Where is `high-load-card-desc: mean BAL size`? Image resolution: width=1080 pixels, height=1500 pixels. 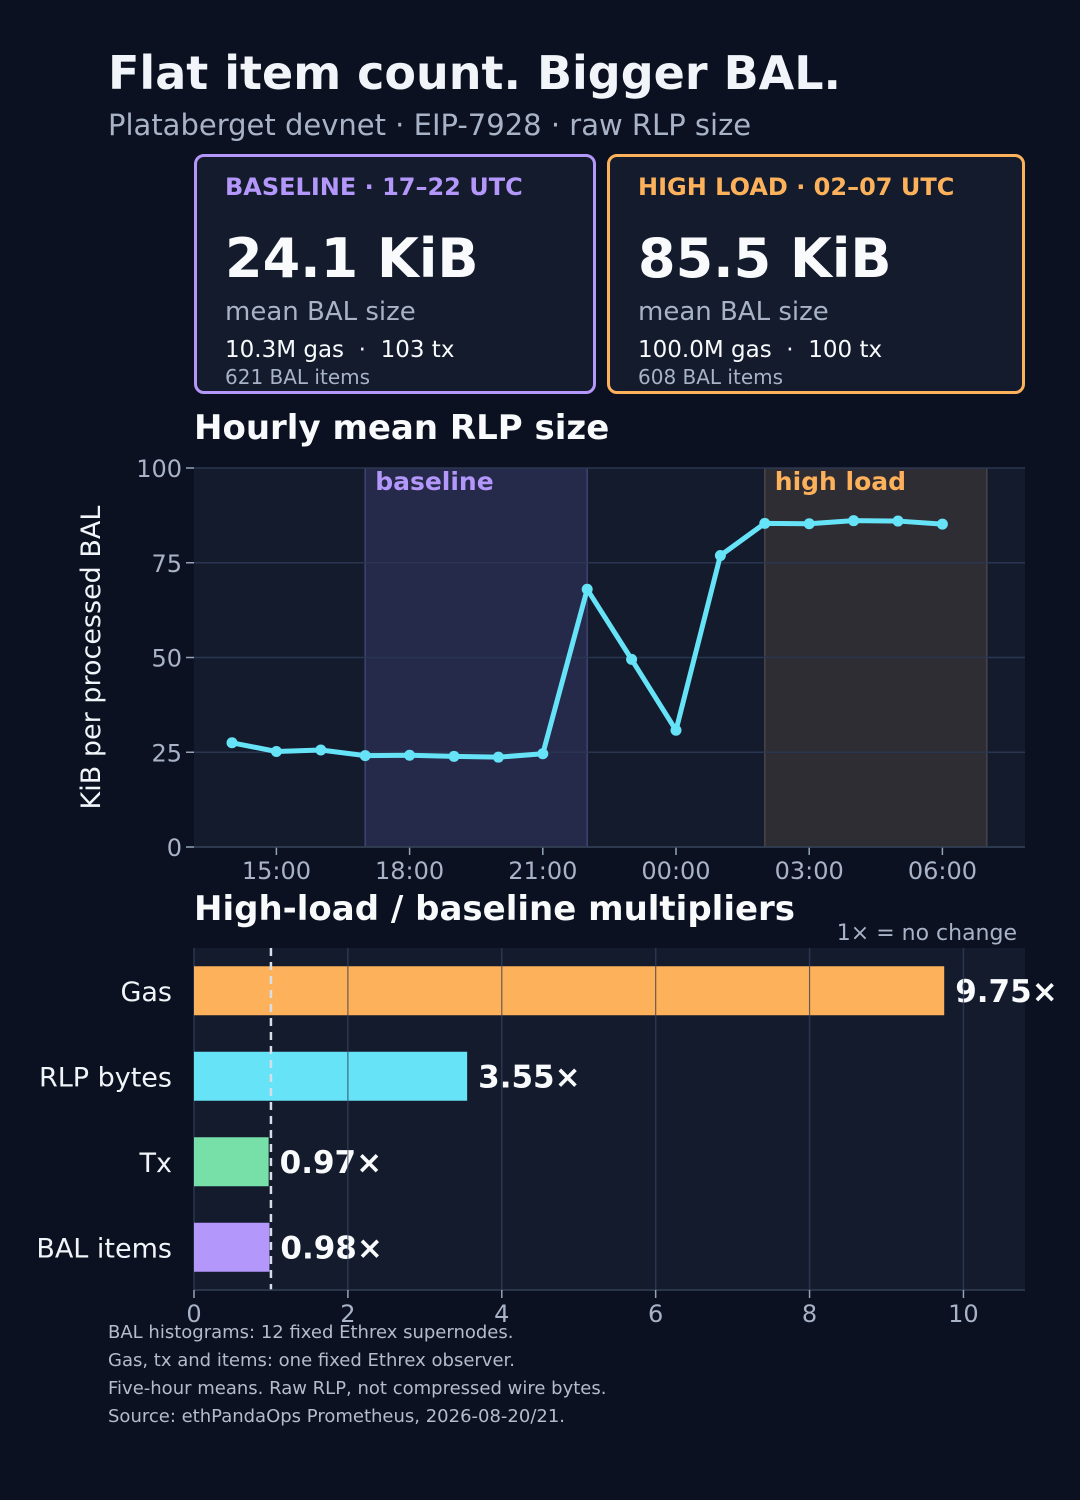
high-load-card-desc: mean BAL size is located at coordinates (733, 312).